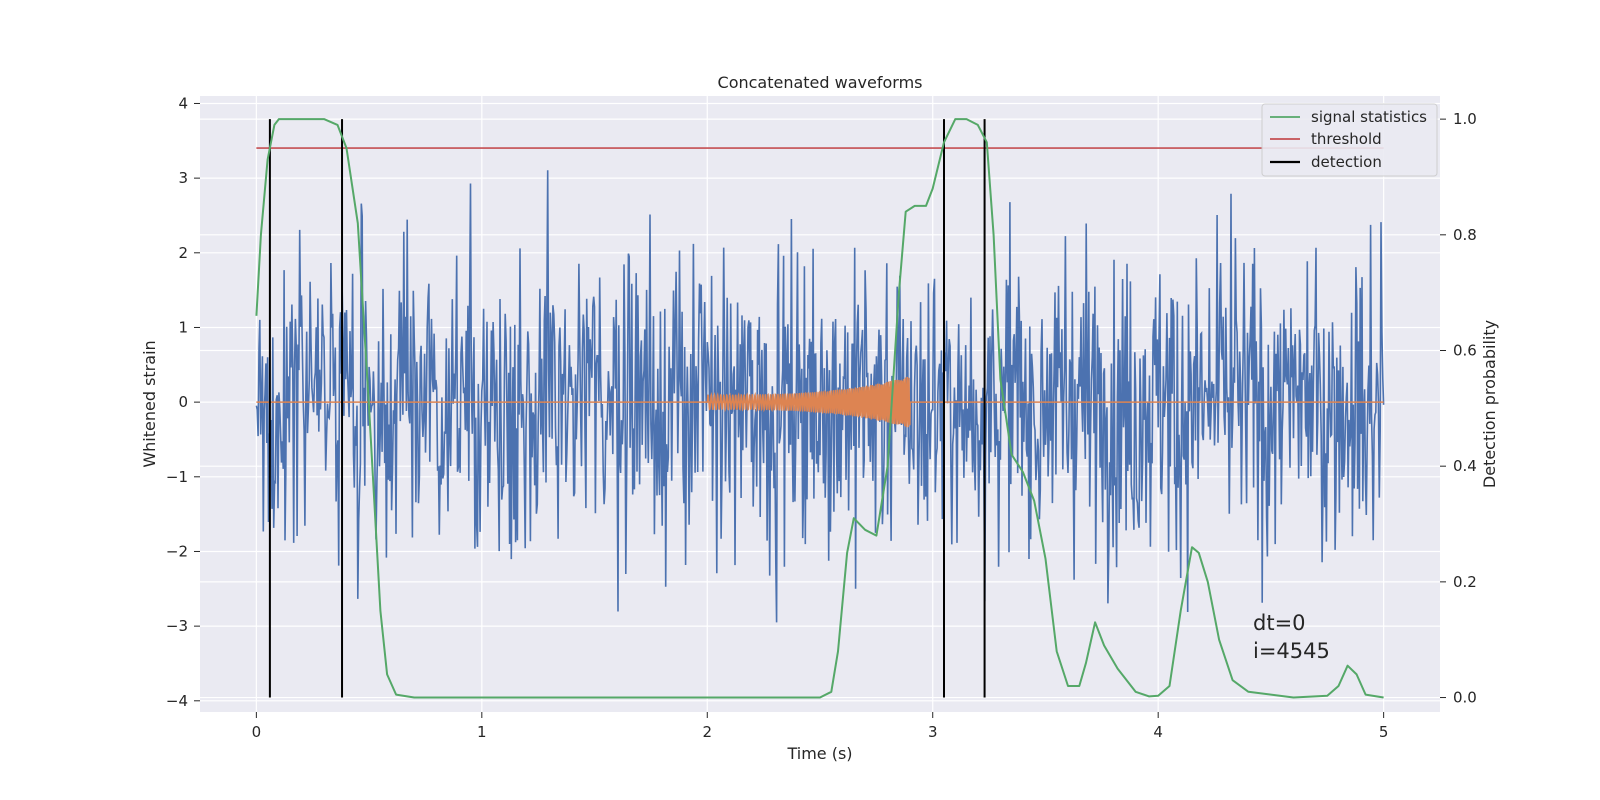  What do you see at coordinates (183, 178) in the screenshot?
I see `y-tick-label: 3` at bounding box center [183, 178].